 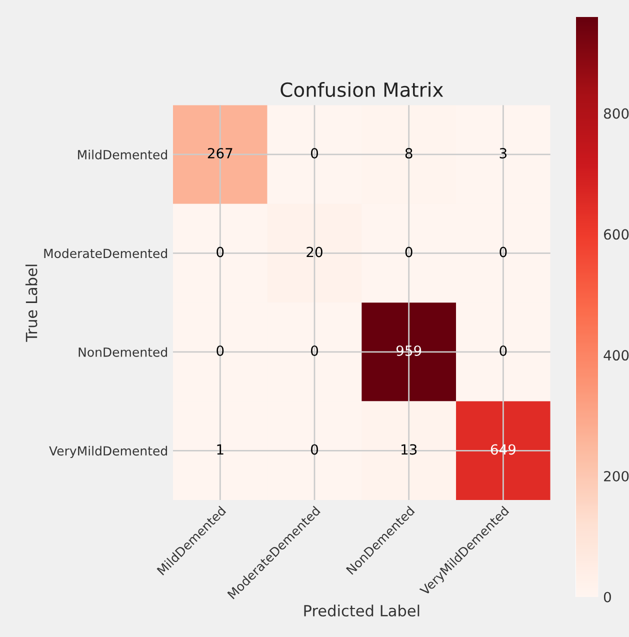 I want to click on y-tick-label: MildDemented, so click(x=122, y=155).